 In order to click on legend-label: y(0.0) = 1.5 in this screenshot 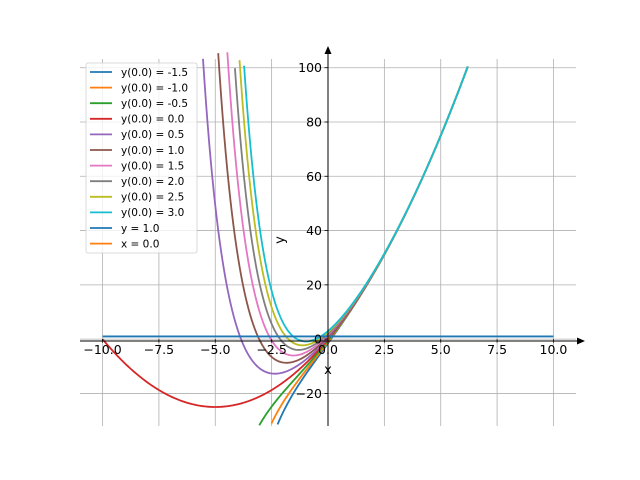, I will do `click(152, 166)`.